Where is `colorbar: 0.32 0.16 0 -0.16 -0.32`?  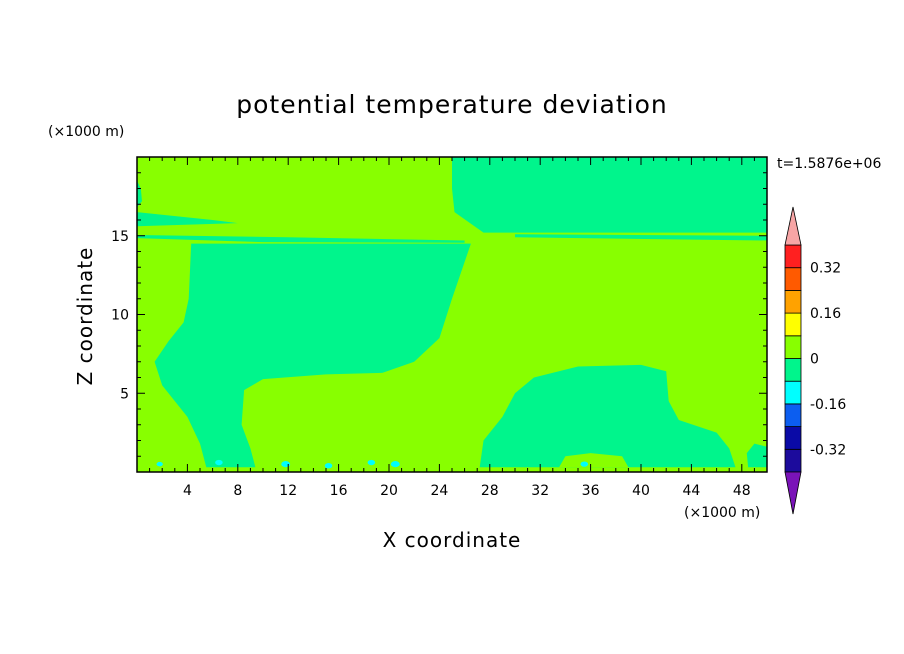 colorbar: 0.32 0.16 0 -0.16 -0.32 is located at coordinates (815, 360).